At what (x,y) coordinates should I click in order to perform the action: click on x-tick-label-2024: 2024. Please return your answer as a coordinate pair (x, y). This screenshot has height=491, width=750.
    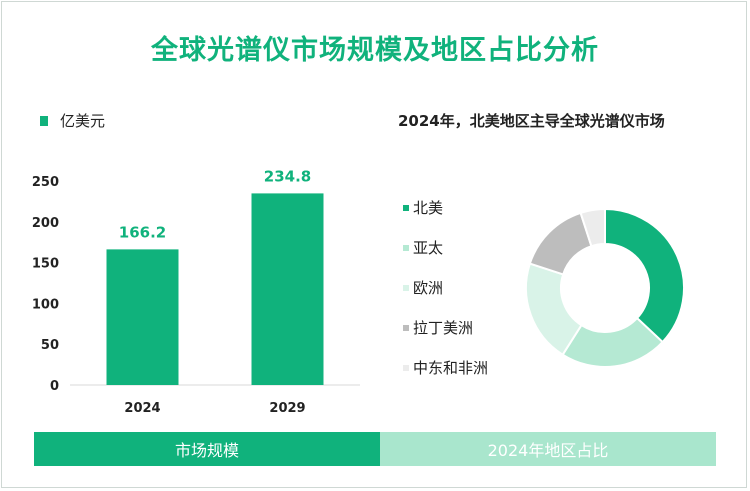
    Looking at the image, I should click on (142, 408).